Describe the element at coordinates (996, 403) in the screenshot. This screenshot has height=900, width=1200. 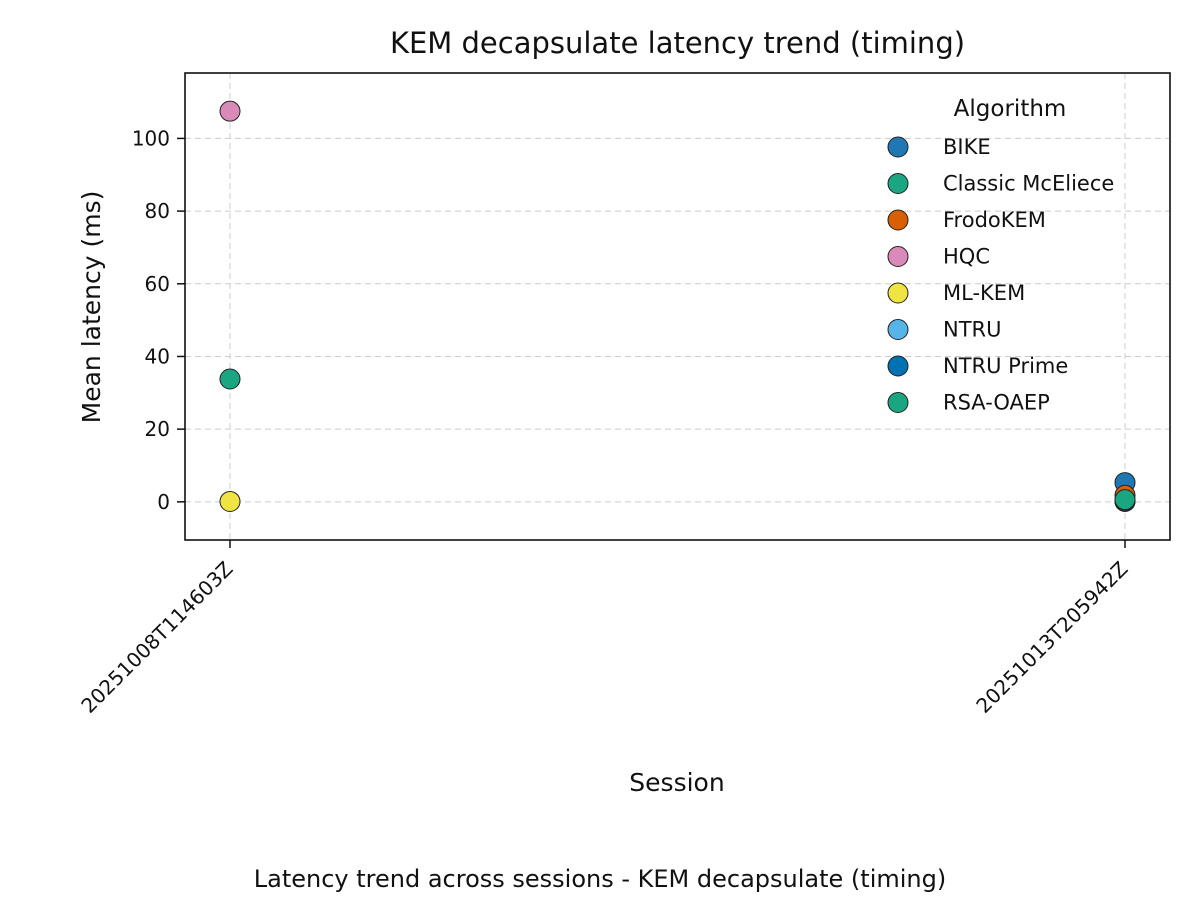
I see `legend-label: RSA-OAEP` at that location.